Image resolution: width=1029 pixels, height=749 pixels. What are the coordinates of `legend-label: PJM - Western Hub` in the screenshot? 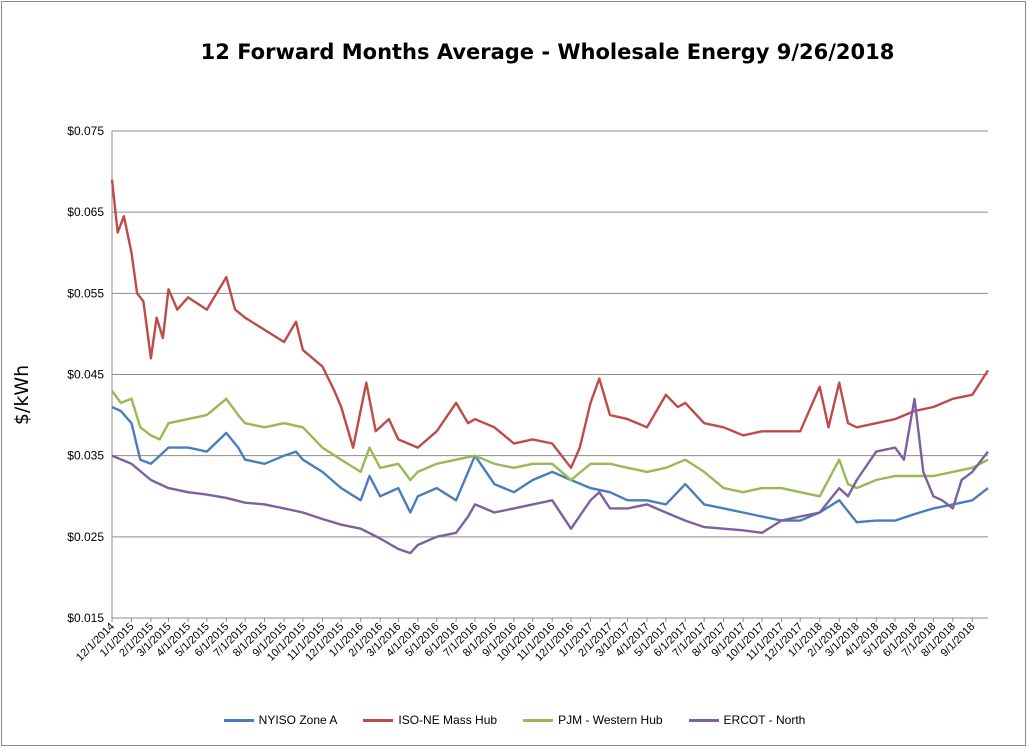 It's located at (610, 720).